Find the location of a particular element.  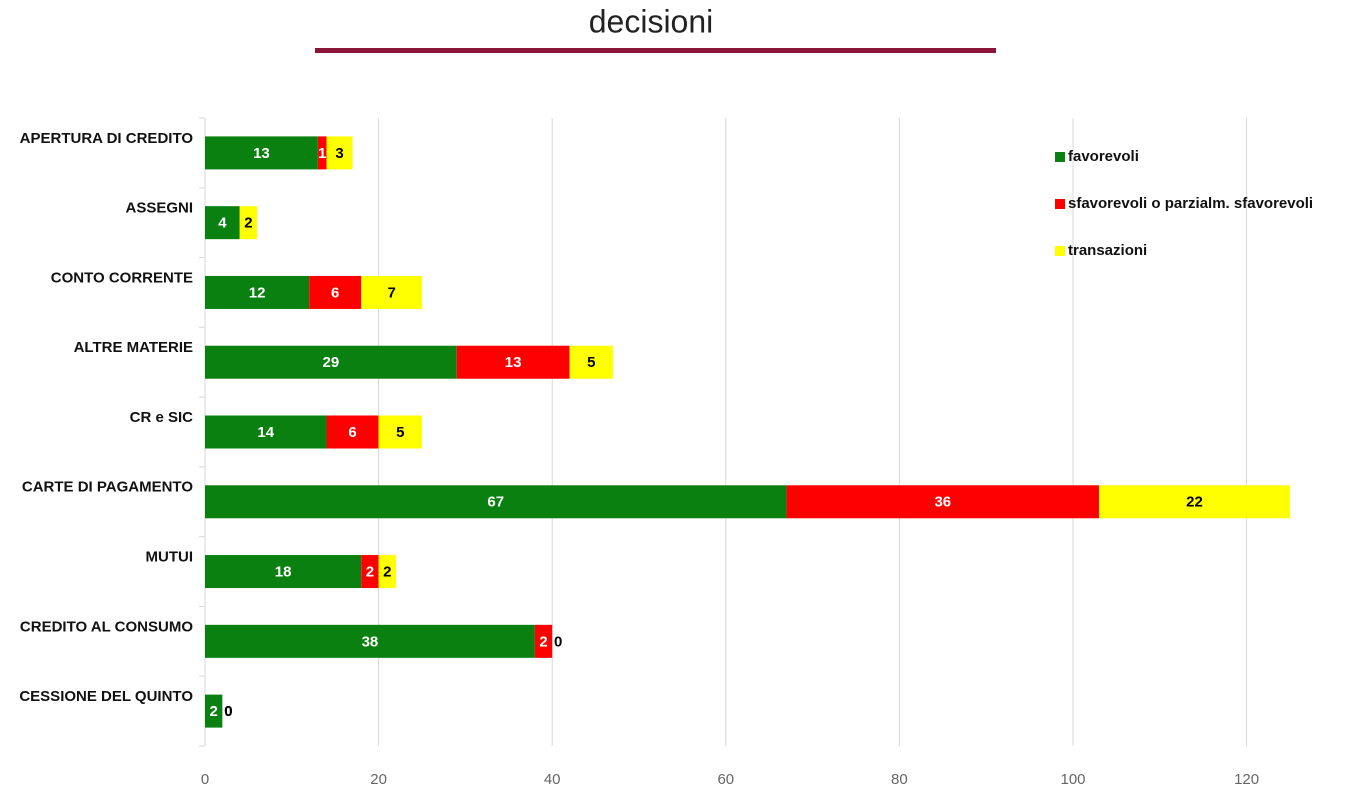

x-tick-label: 120 is located at coordinates (1246, 779).